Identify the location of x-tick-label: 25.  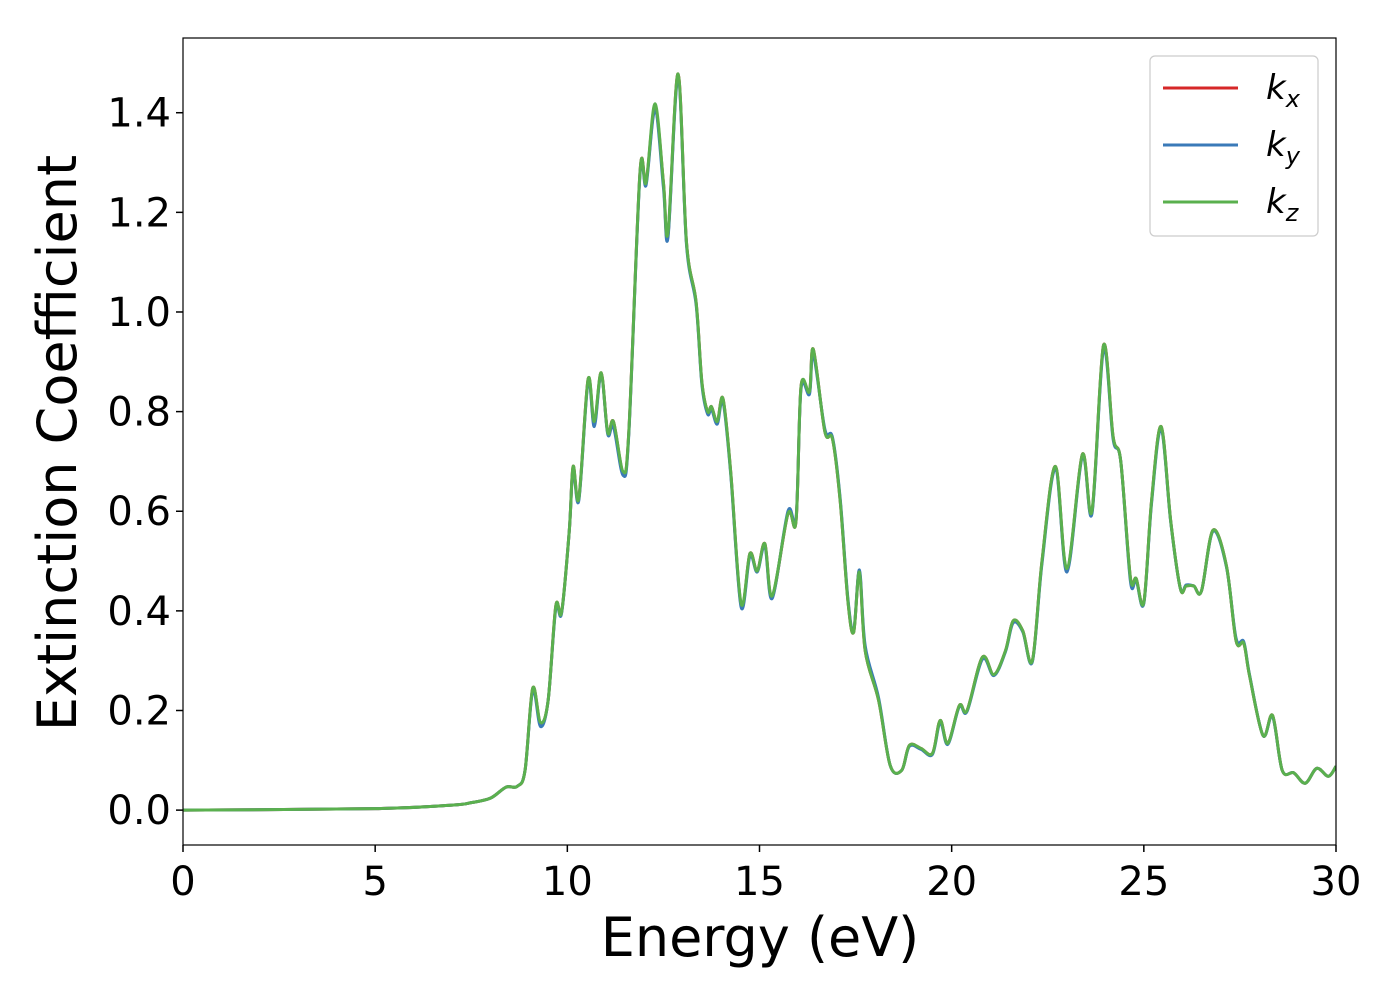
(1143, 882).